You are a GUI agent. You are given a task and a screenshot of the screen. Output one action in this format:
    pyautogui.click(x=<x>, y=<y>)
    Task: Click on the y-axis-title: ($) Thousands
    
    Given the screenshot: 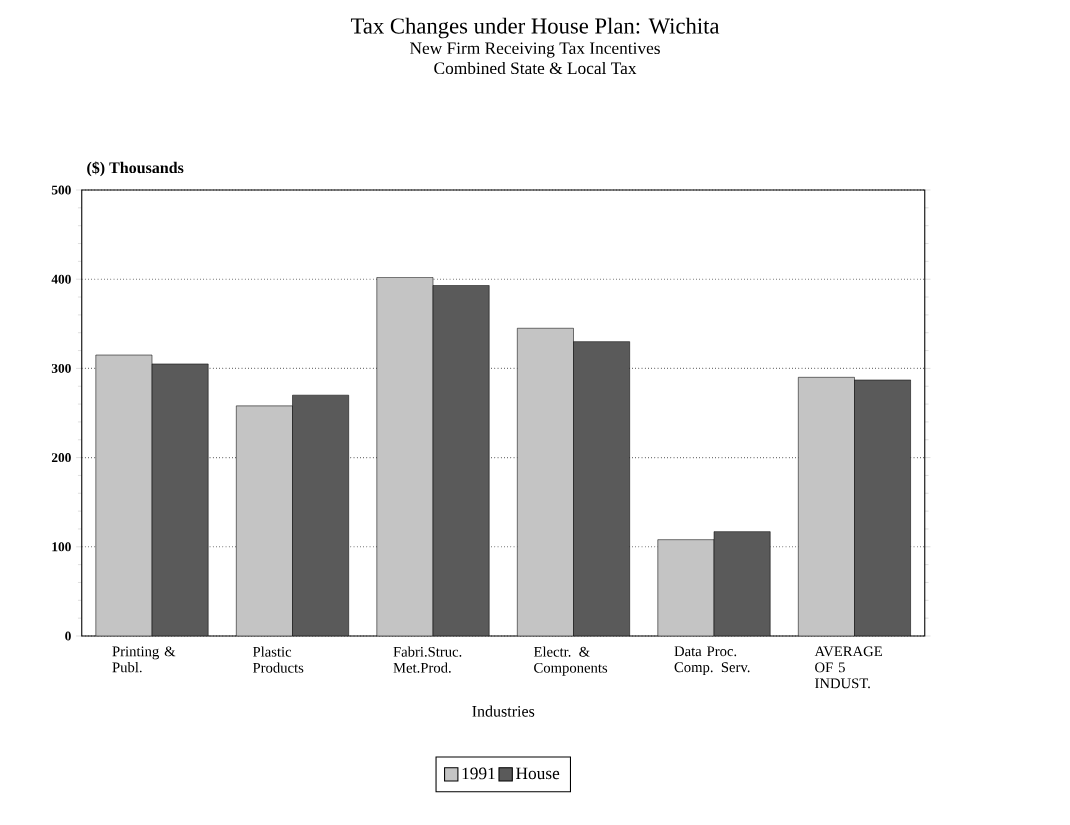 What is the action you would take?
    pyautogui.click(x=135, y=169)
    